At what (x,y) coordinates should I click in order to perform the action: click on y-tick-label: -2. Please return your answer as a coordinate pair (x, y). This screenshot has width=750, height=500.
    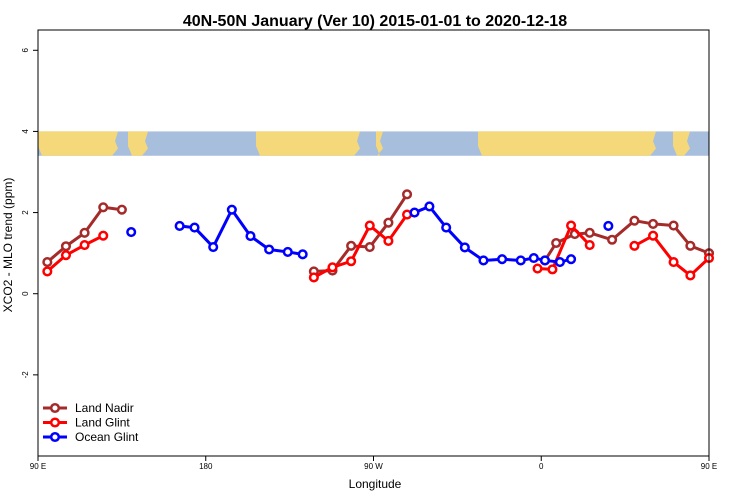
    Looking at the image, I should click on (25, 375).